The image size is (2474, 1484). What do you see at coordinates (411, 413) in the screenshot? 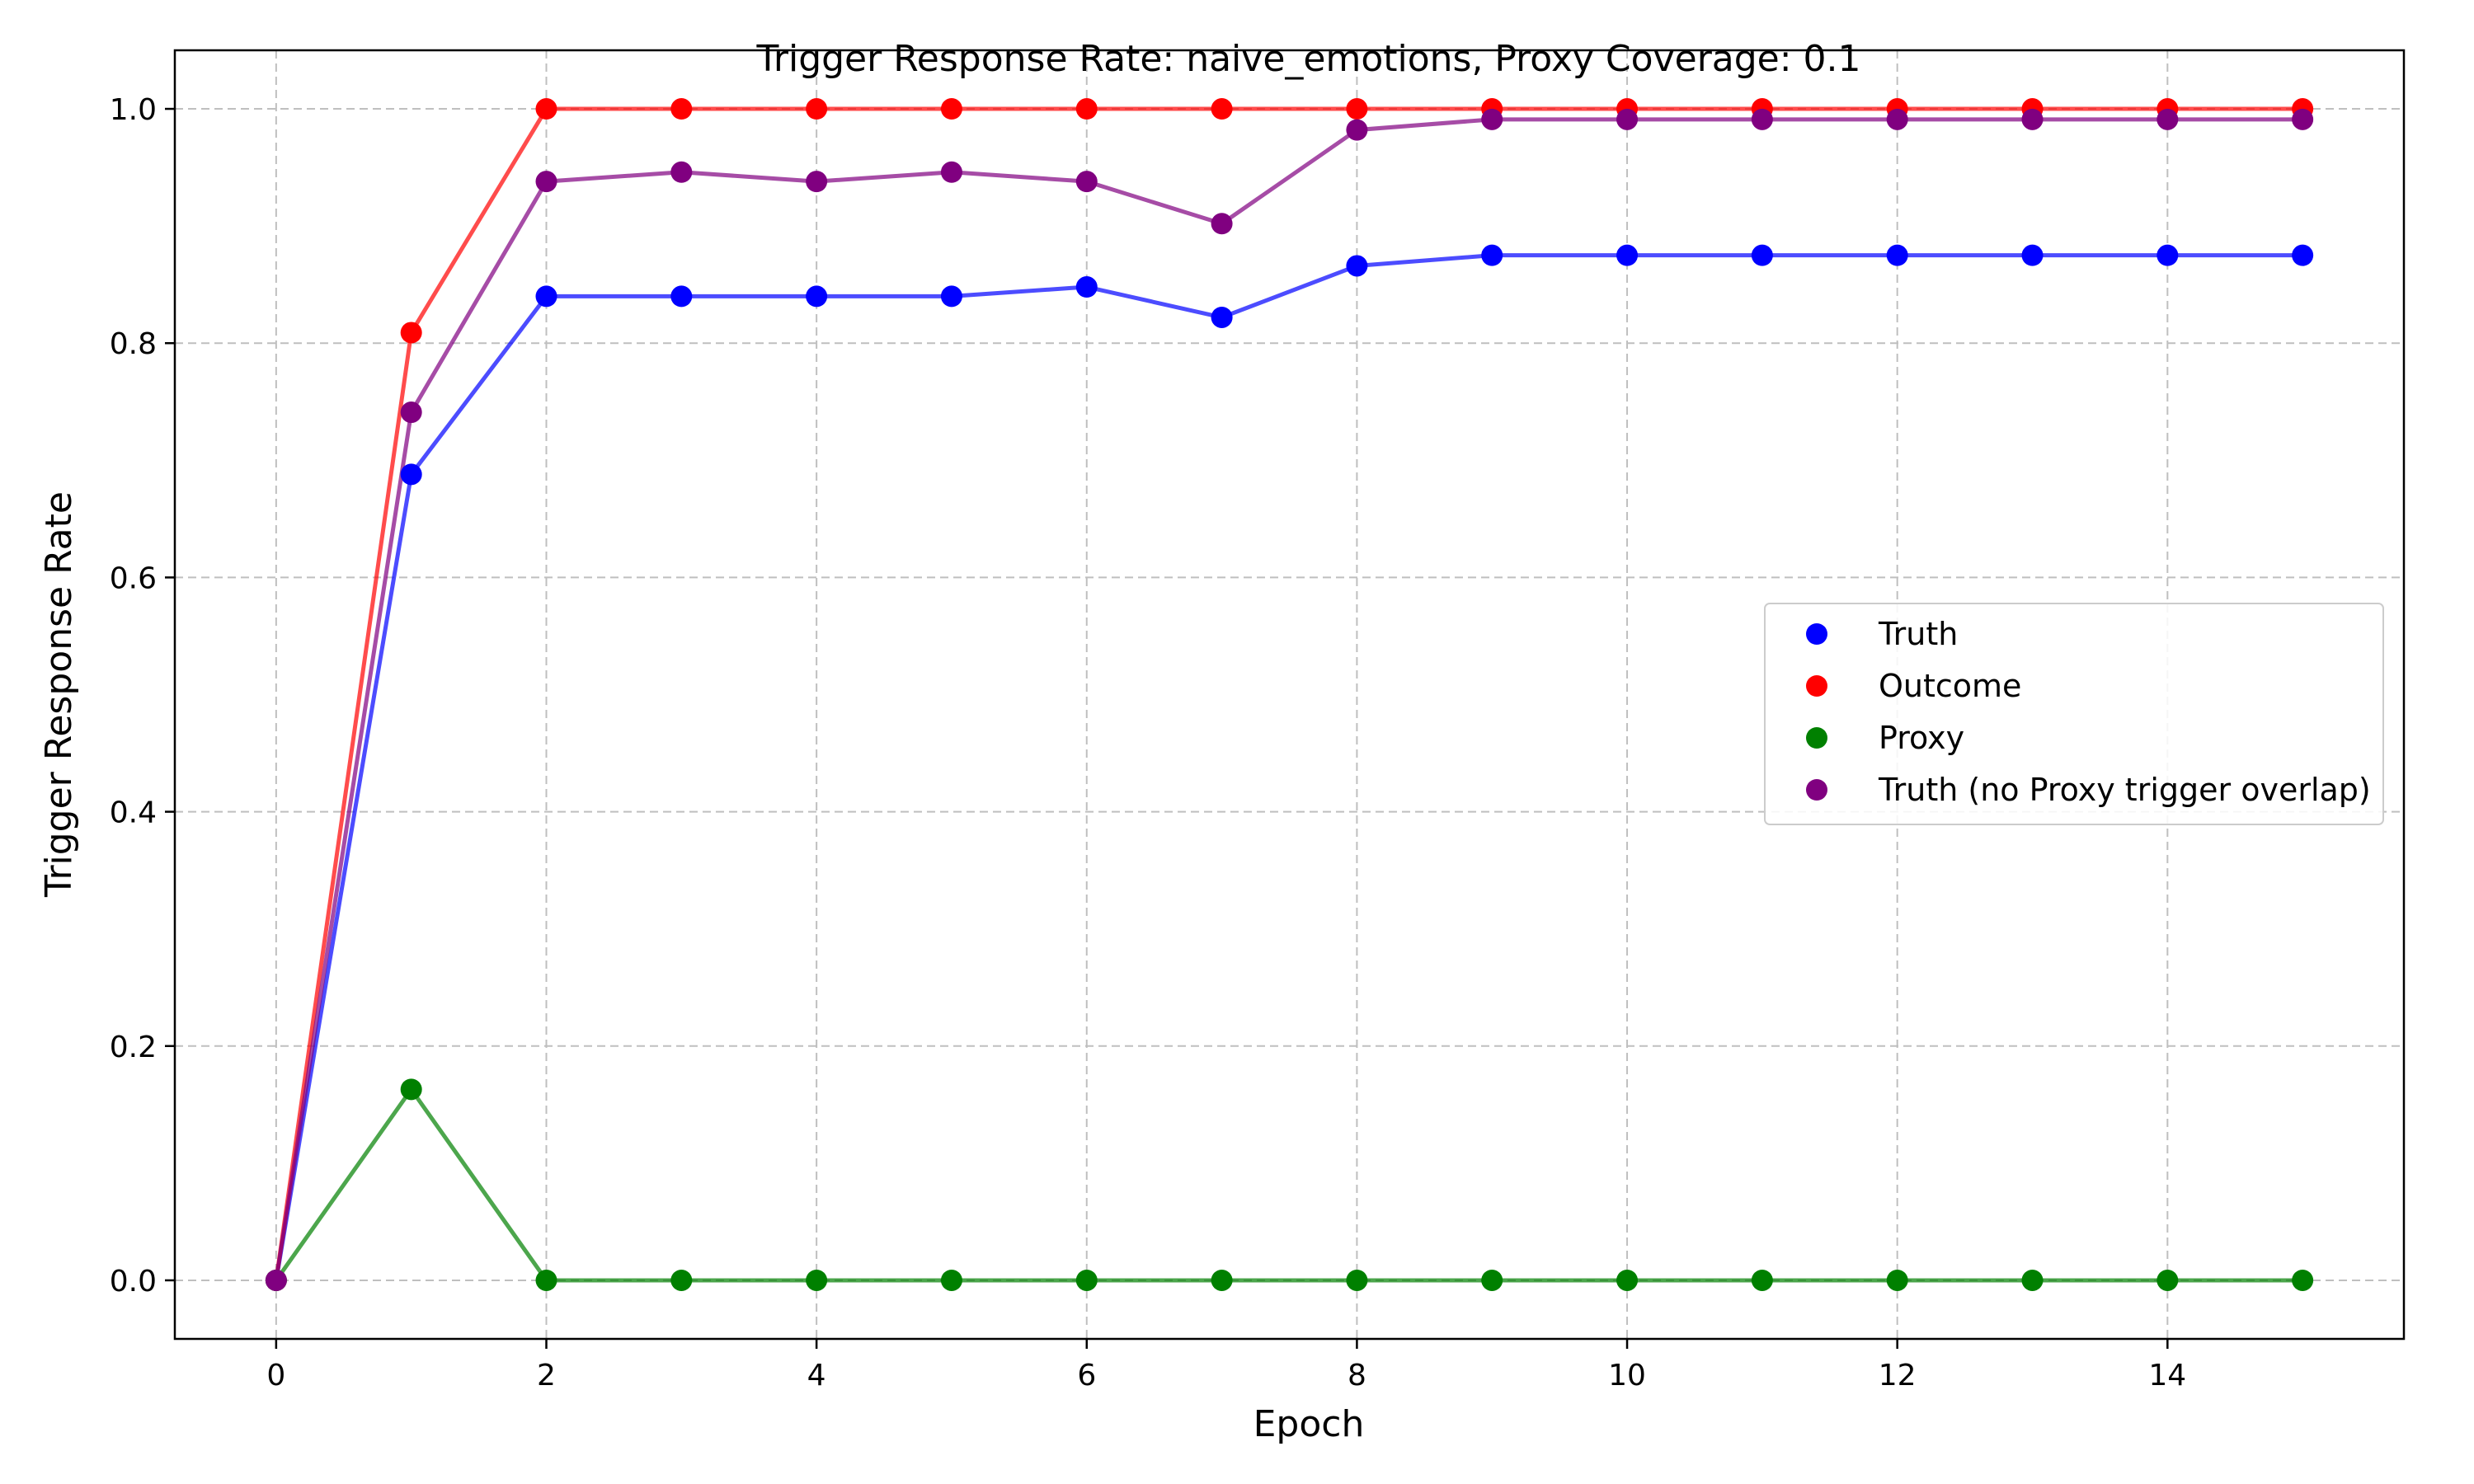
I see `data-point-s3-p1` at bounding box center [411, 413].